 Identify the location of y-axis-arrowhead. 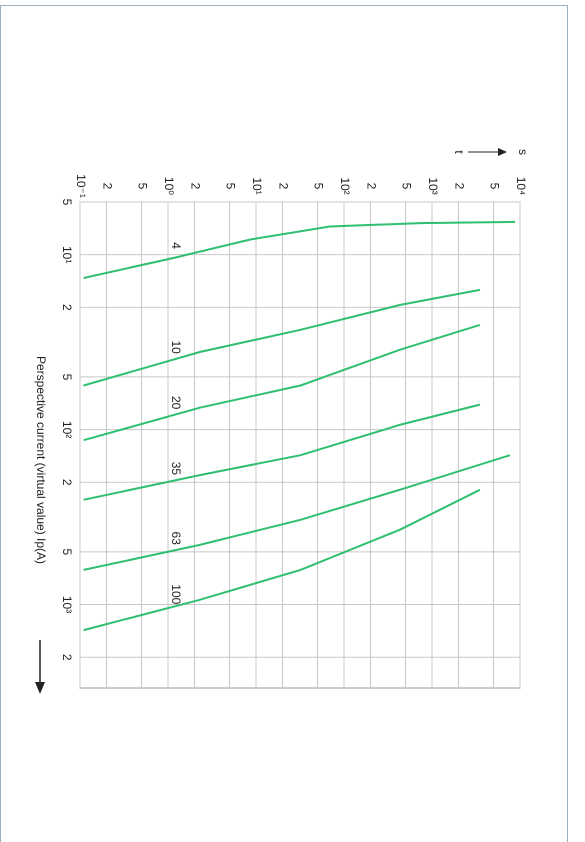
(502, 152).